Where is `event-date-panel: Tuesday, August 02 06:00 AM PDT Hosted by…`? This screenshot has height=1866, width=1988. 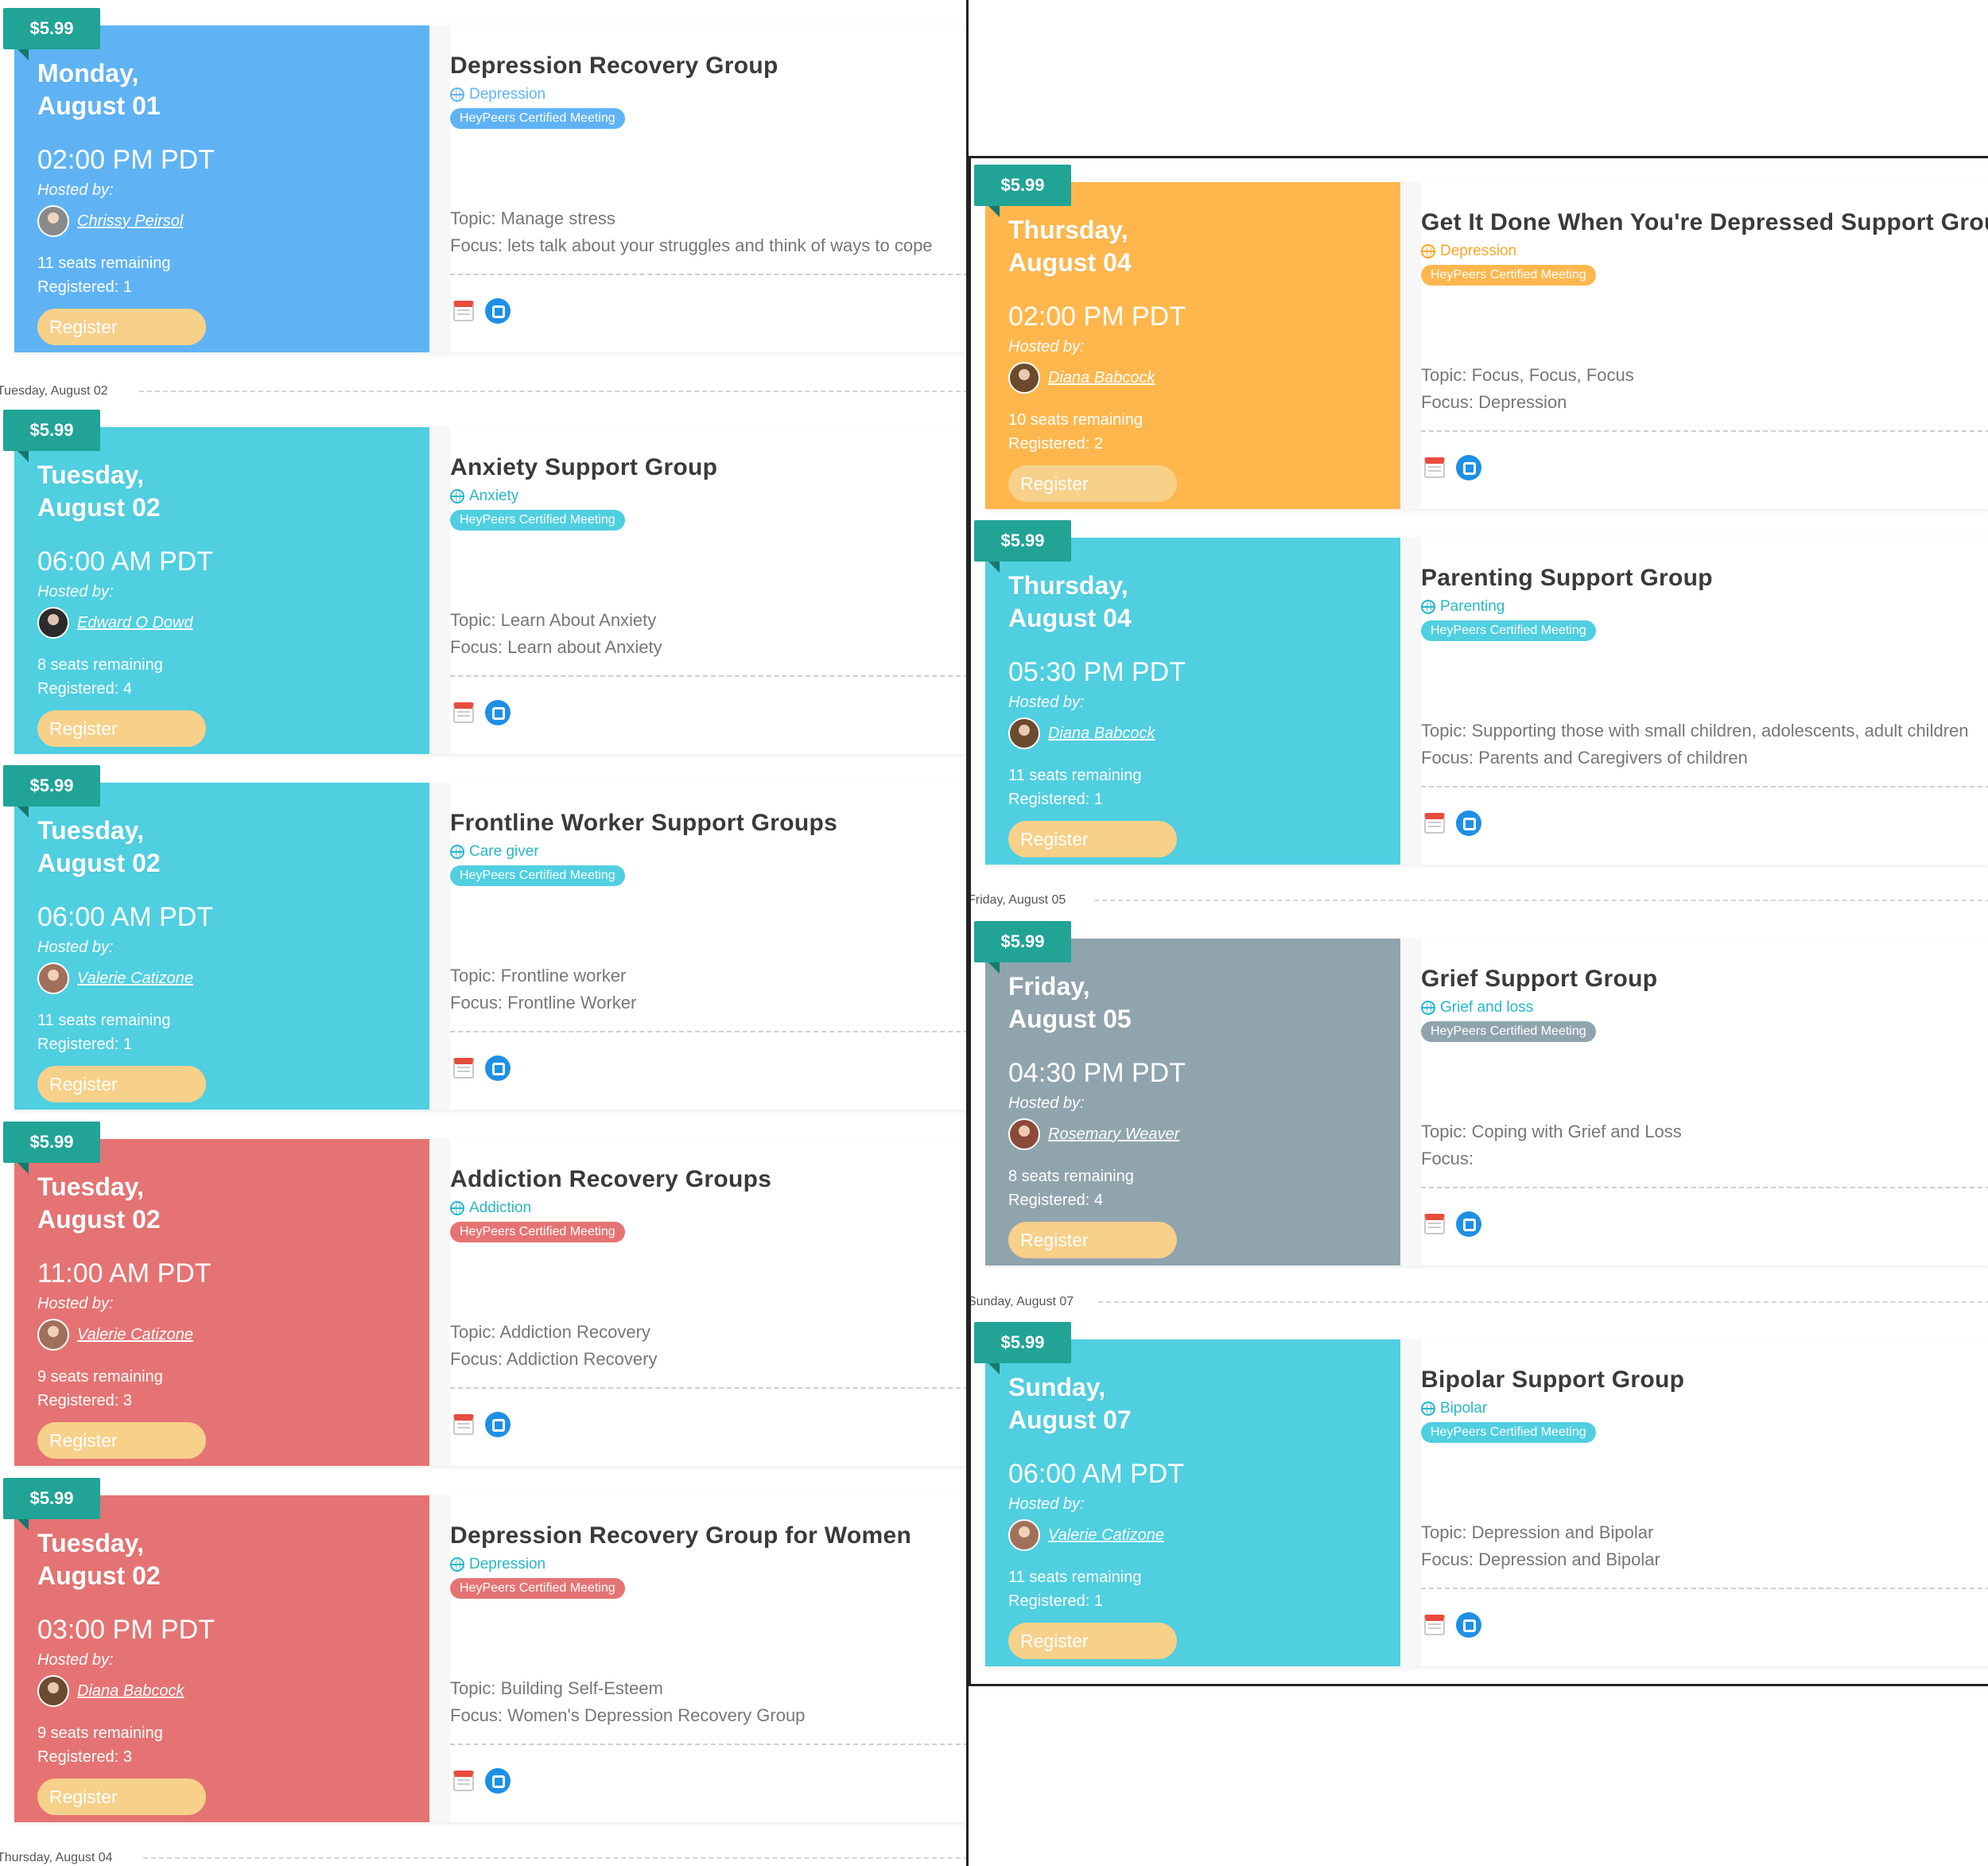
event-date-panel: Tuesday, August 02 06:00 AM PDT Hosted by… is located at coordinates (221, 590).